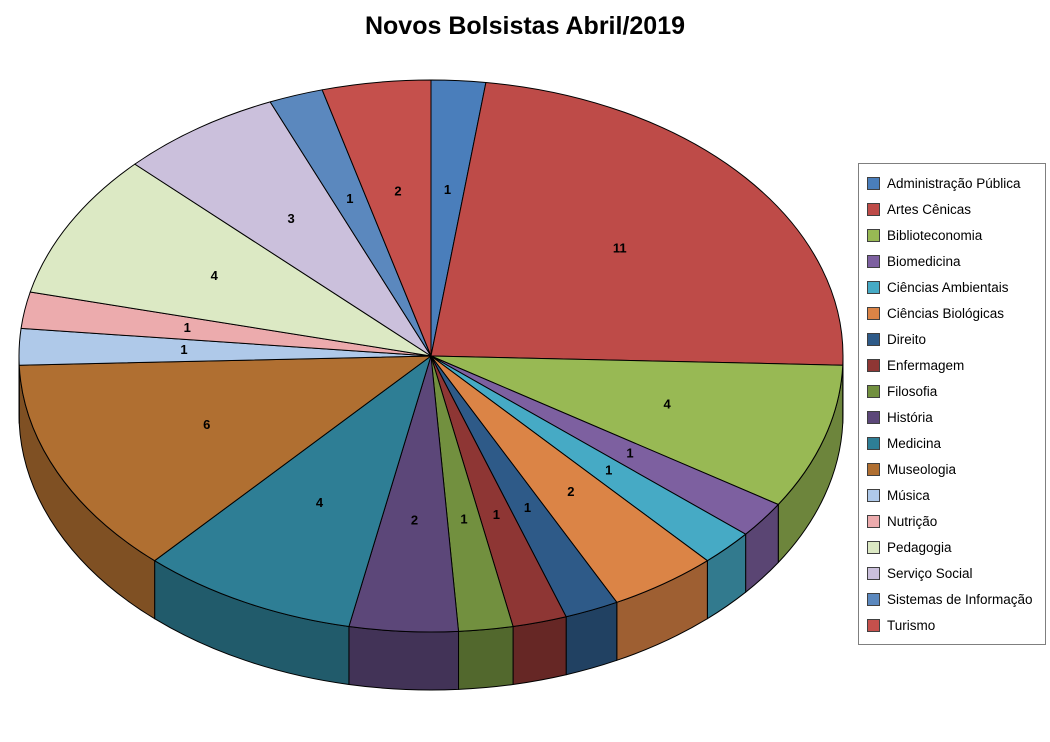 The width and height of the screenshot is (1050, 742). Describe the element at coordinates (620, 248) in the screenshot. I see `data-label: 11` at that location.